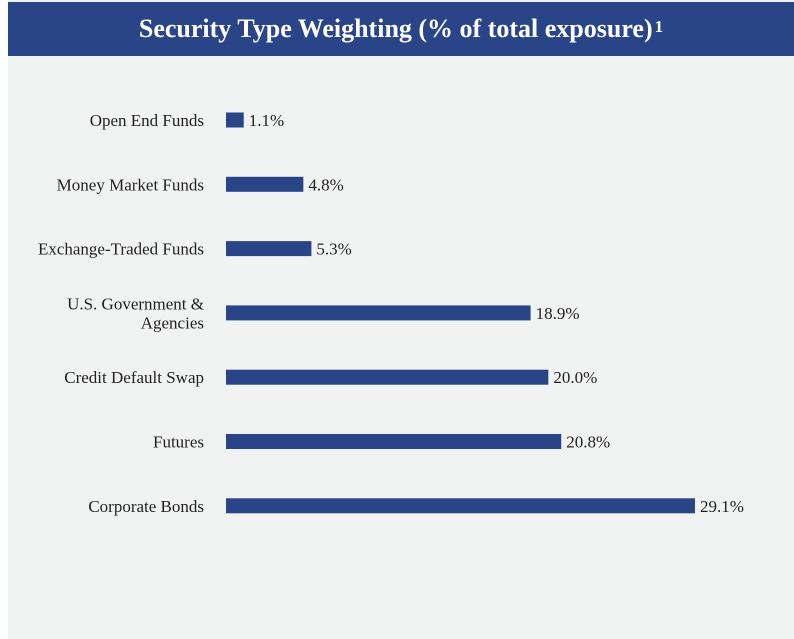 The image size is (794, 639). What do you see at coordinates (134, 377) in the screenshot?
I see `category-label: Credit Default Swap` at bounding box center [134, 377].